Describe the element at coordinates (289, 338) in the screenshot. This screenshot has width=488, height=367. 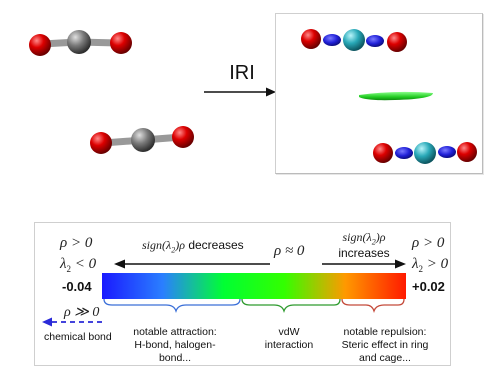
I see `vdw-description: vdW interaction` at that location.